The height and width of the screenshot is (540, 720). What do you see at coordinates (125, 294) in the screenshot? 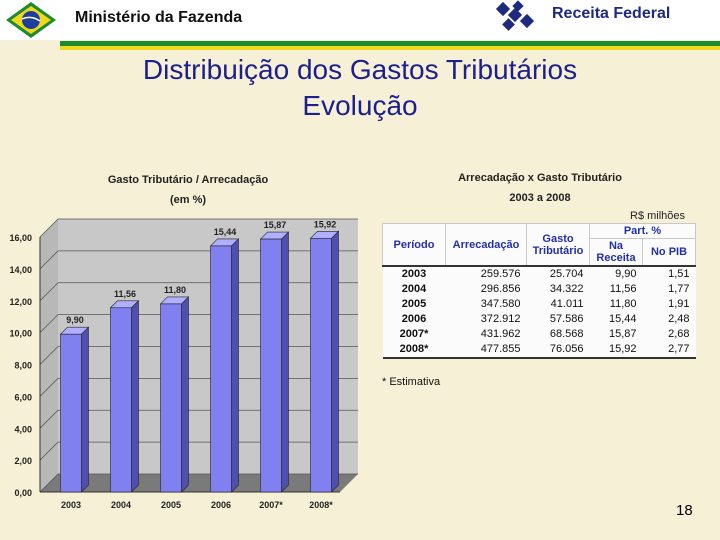
I see `bar-value-label: 11,56` at bounding box center [125, 294].